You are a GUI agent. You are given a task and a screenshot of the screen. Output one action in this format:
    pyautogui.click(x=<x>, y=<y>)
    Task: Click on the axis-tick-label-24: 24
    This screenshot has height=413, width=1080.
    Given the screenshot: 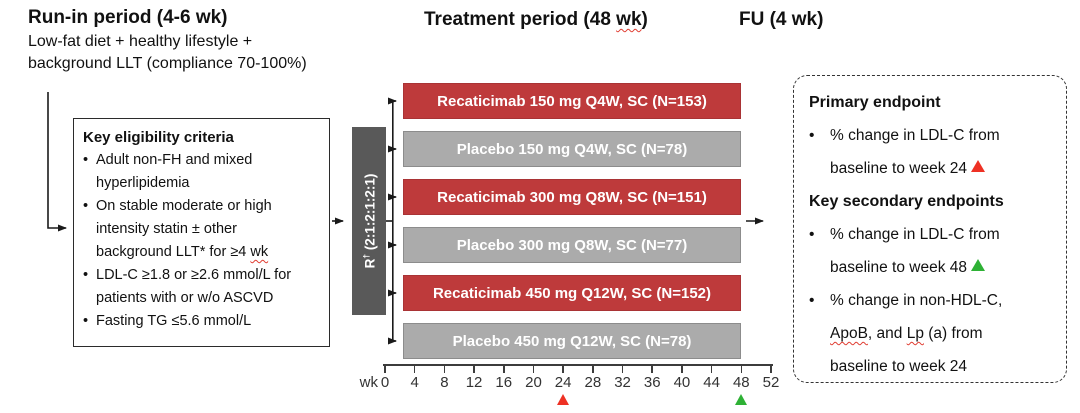 What is the action you would take?
    pyautogui.click(x=563, y=382)
    